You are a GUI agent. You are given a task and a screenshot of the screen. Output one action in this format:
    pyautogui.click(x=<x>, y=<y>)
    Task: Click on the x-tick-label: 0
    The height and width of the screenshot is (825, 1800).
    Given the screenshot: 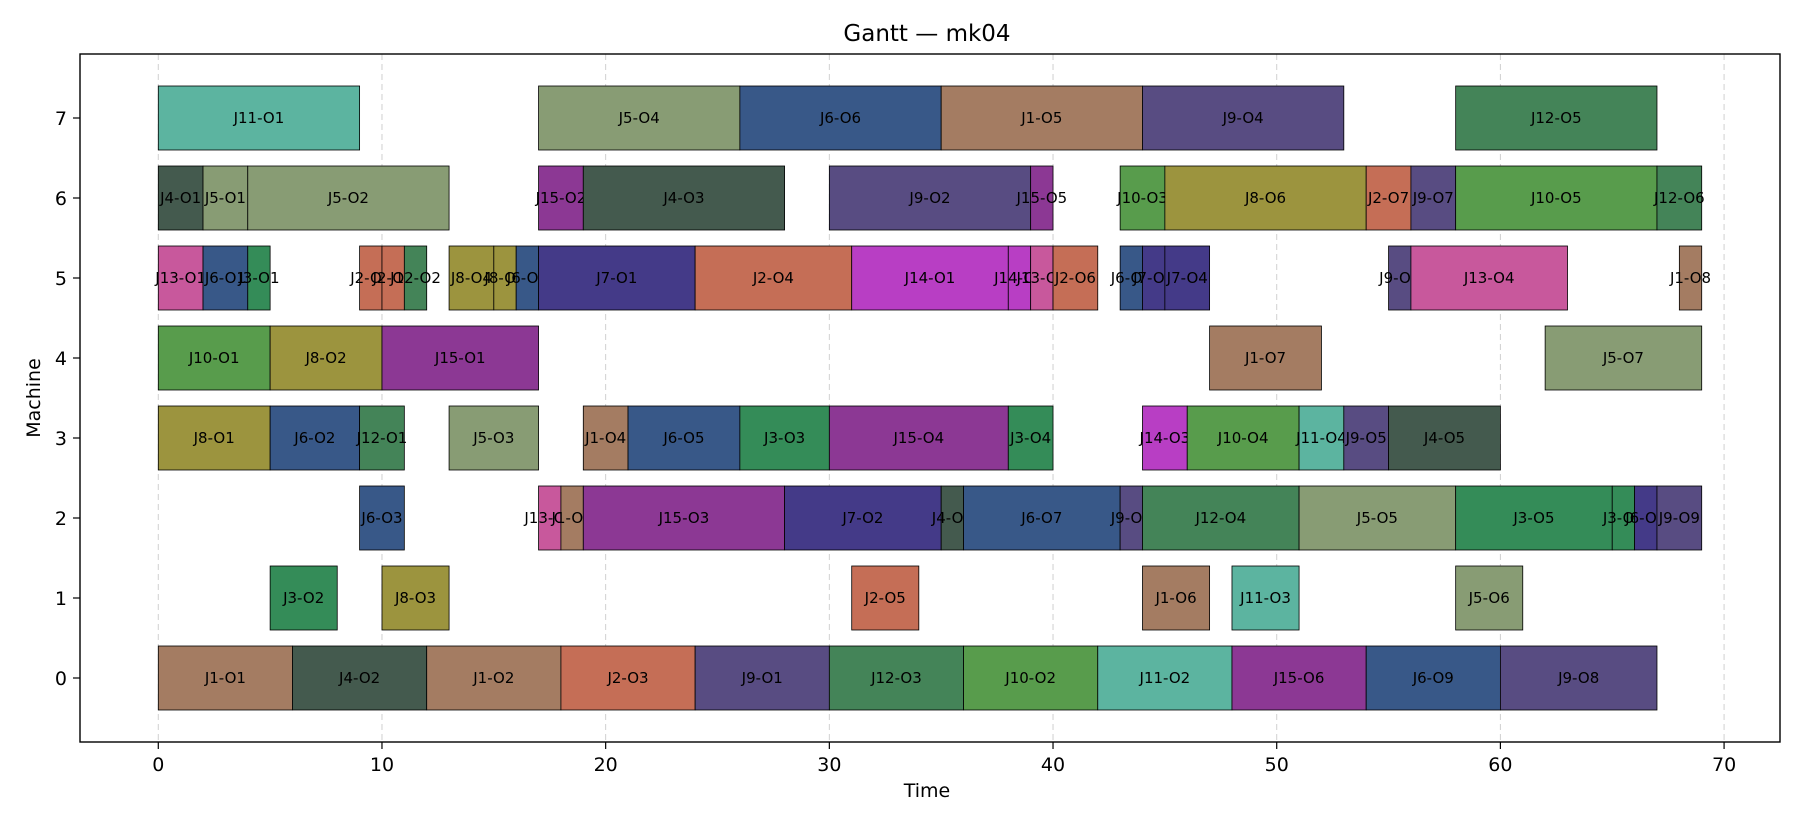 What is the action you would take?
    pyautogui.click(x=158, y=765)
    